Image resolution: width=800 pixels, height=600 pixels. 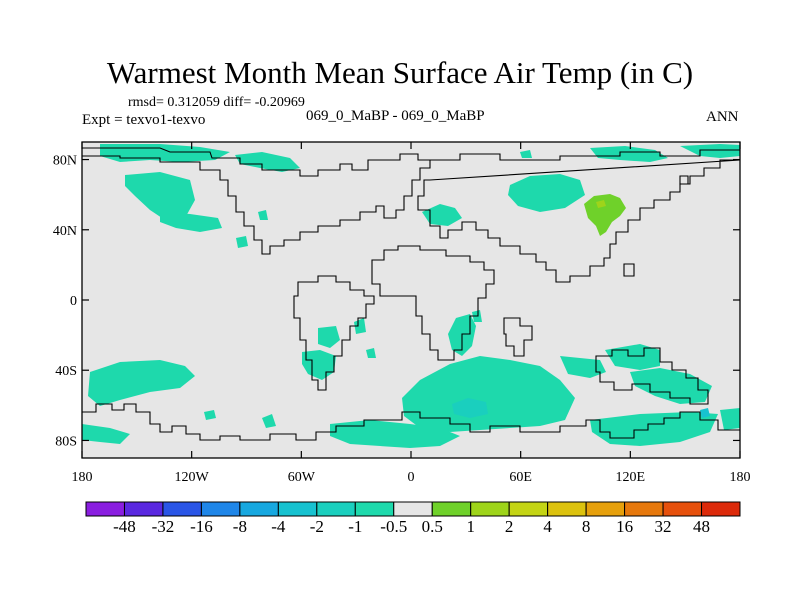 What do you see at coordinates (433, 303) in the screenshot?
I see `coastline-africa` at bounding box center [433, 303].